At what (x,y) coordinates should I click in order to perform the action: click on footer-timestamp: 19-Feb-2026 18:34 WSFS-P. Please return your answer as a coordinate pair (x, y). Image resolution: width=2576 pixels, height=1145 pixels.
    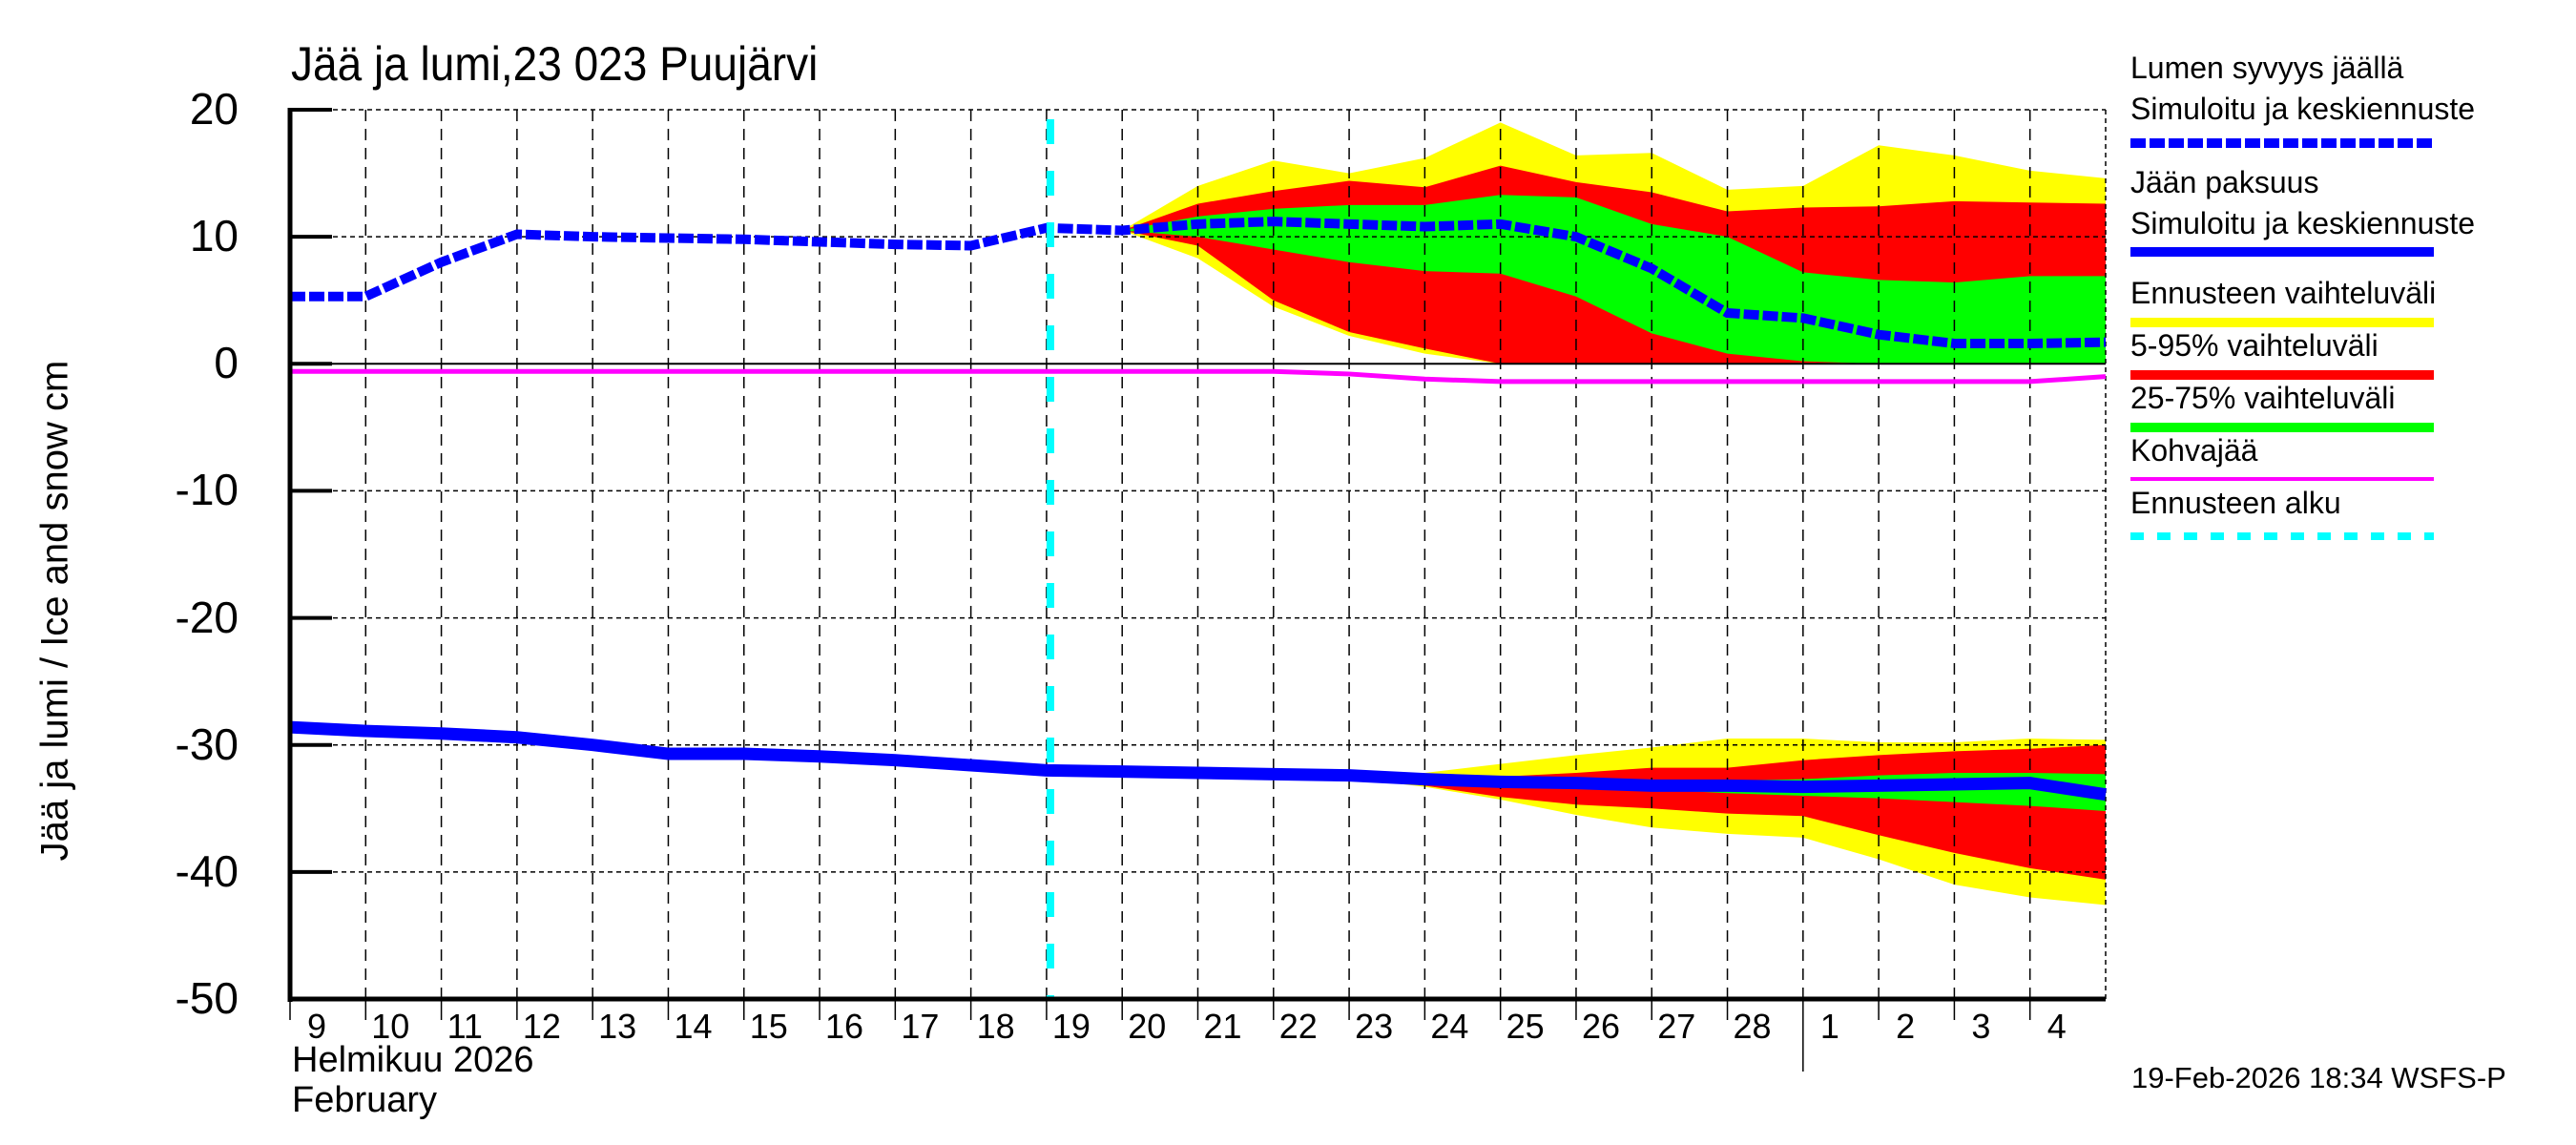
    Looking at the image, I should click on (2318, 1077).